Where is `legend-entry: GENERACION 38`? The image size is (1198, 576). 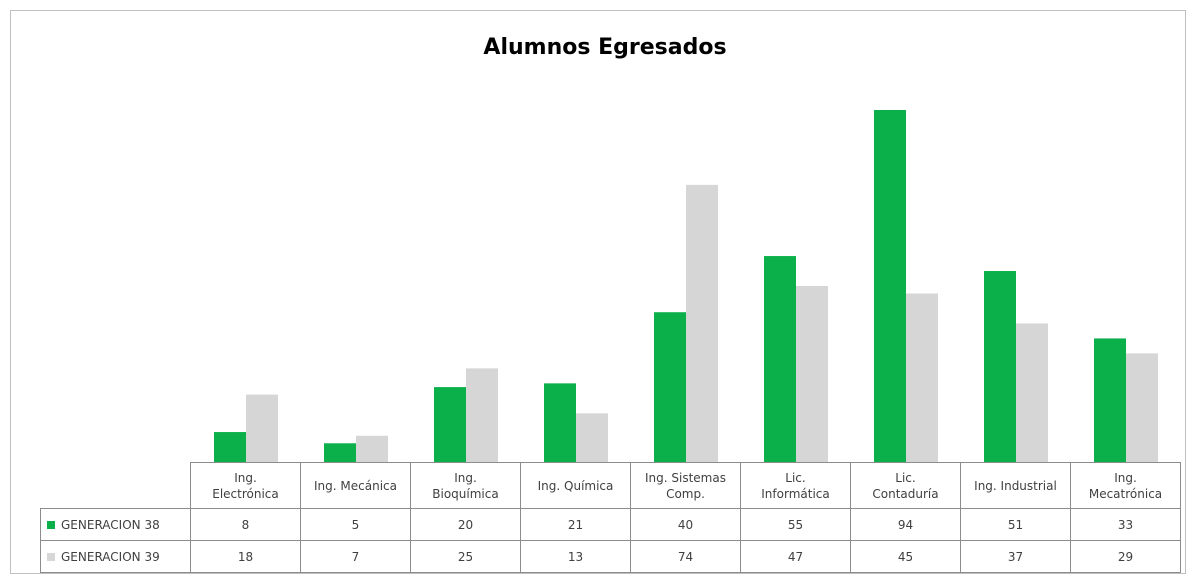
legend-entry: GENERACION 38 is located at coordinates (115, 524).